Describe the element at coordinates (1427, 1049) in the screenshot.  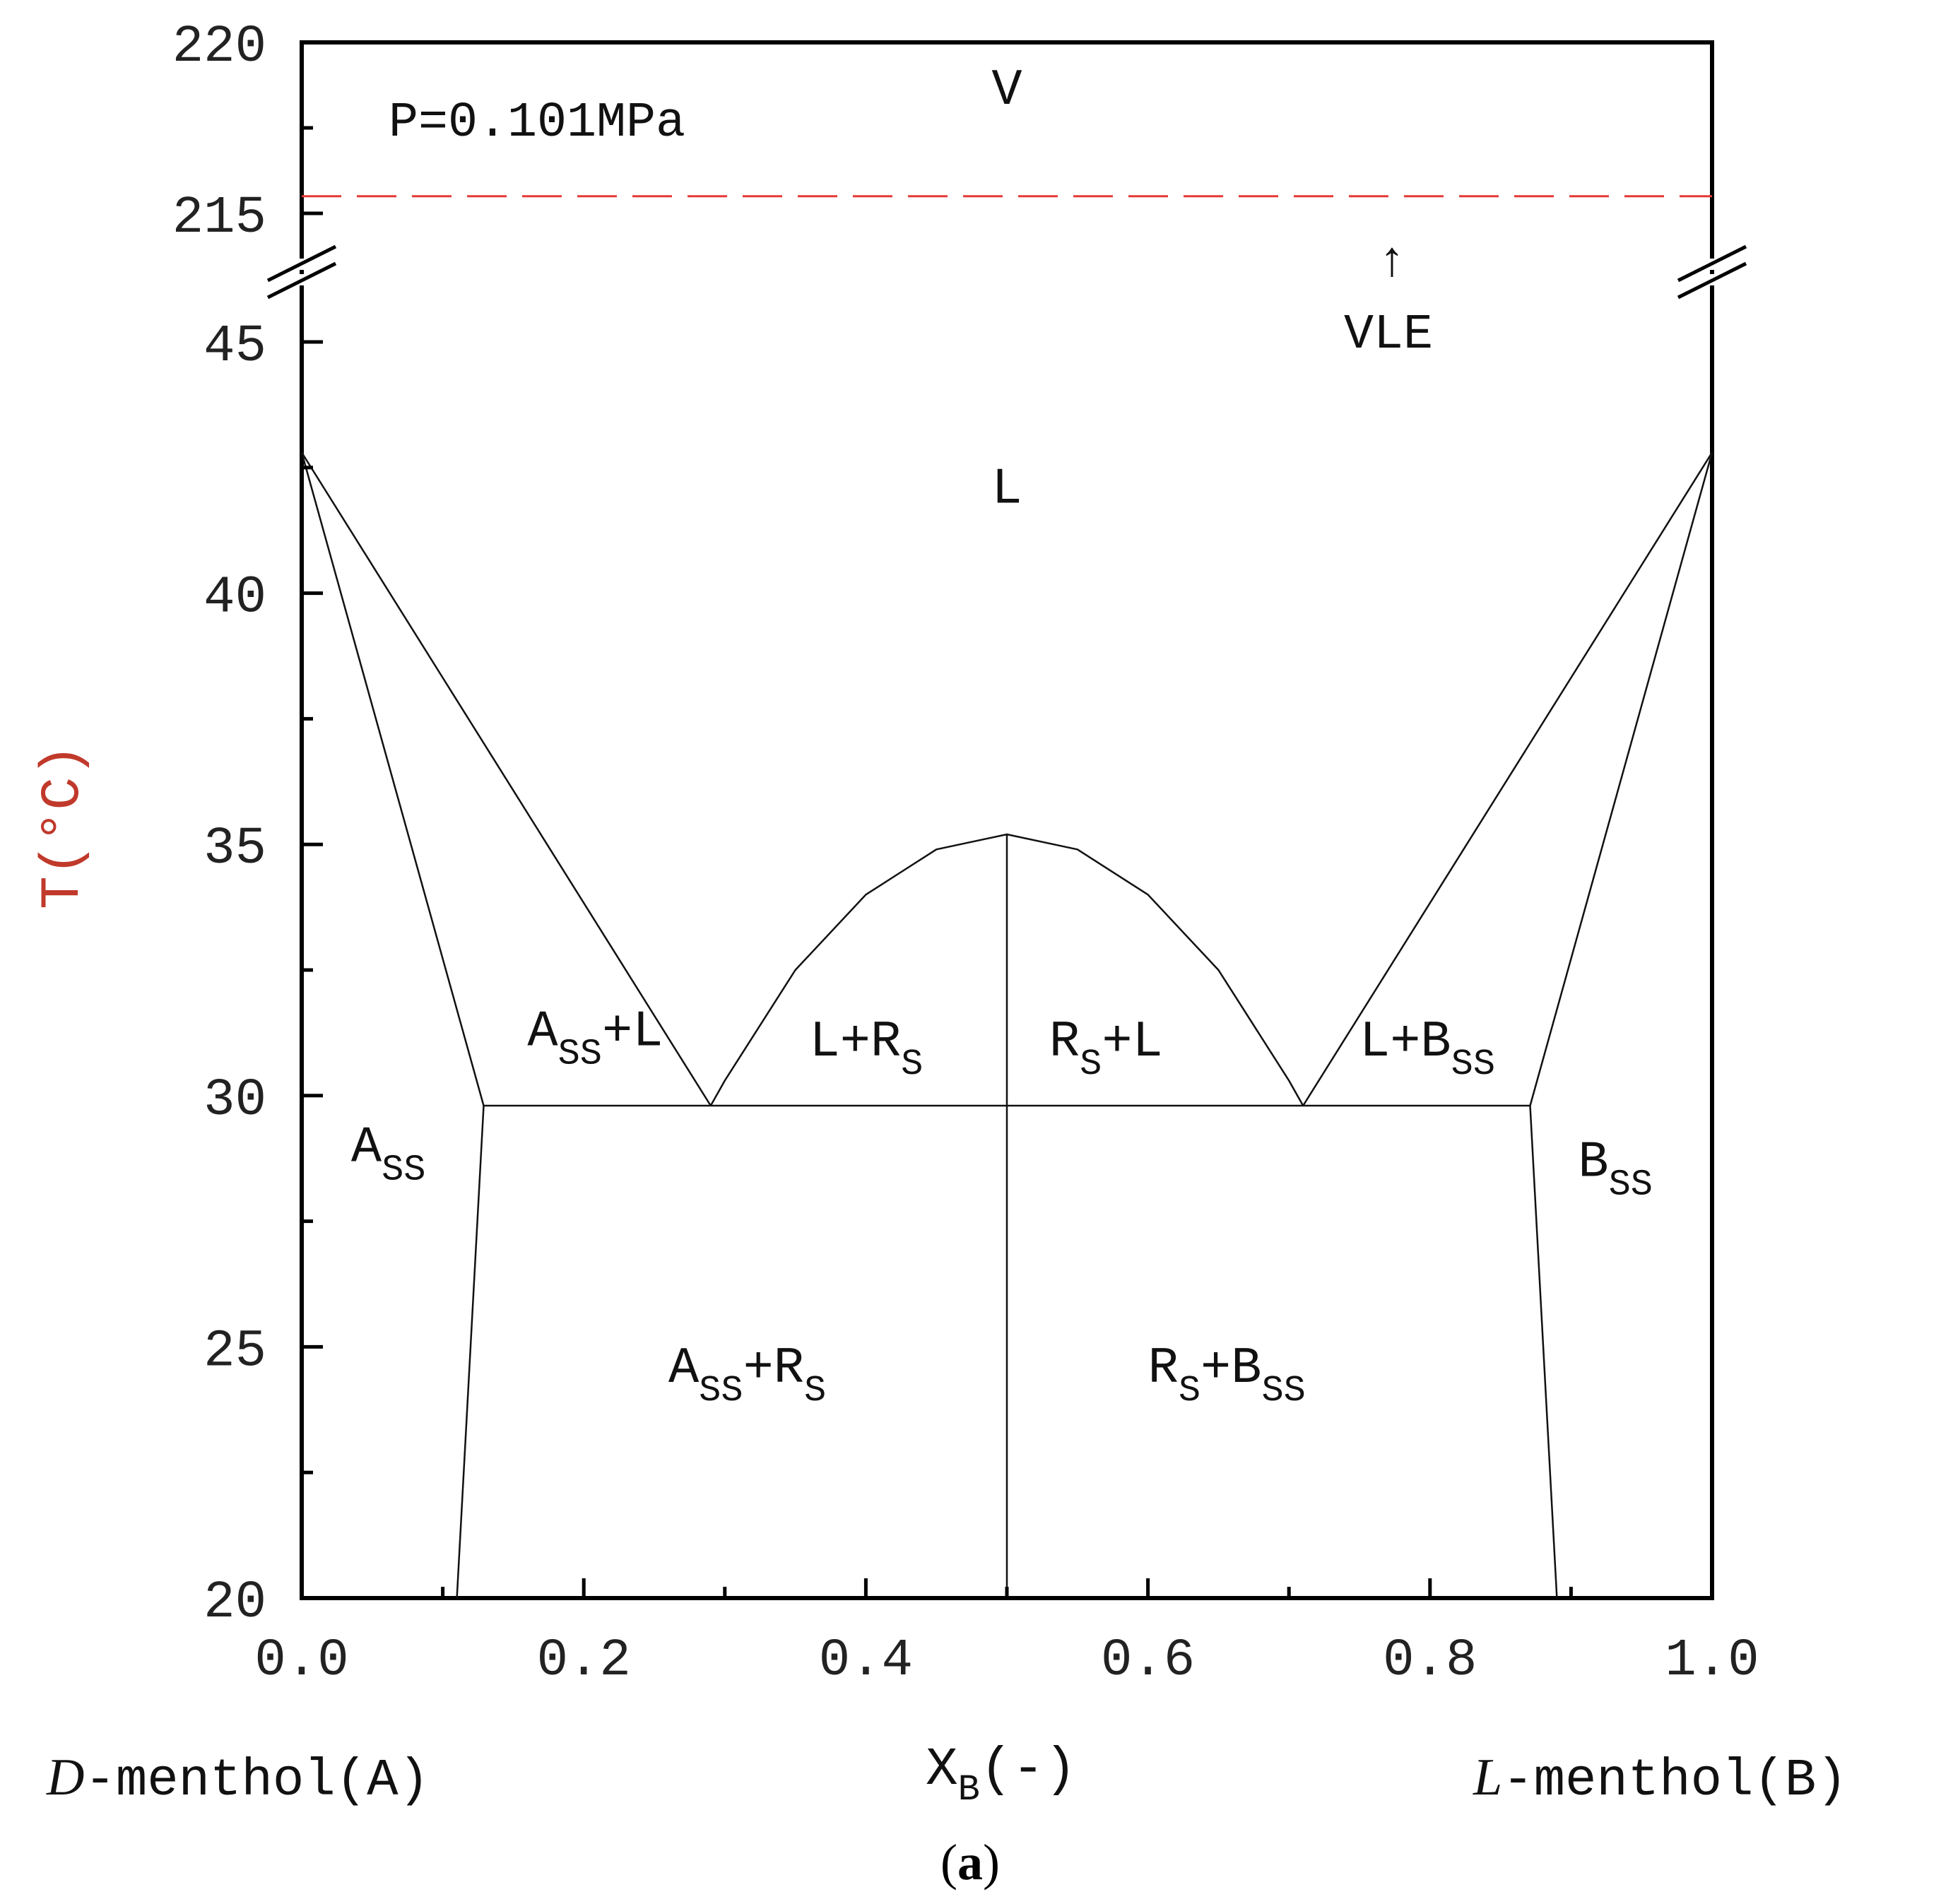
I see `region-label: L+BSS` at that location.